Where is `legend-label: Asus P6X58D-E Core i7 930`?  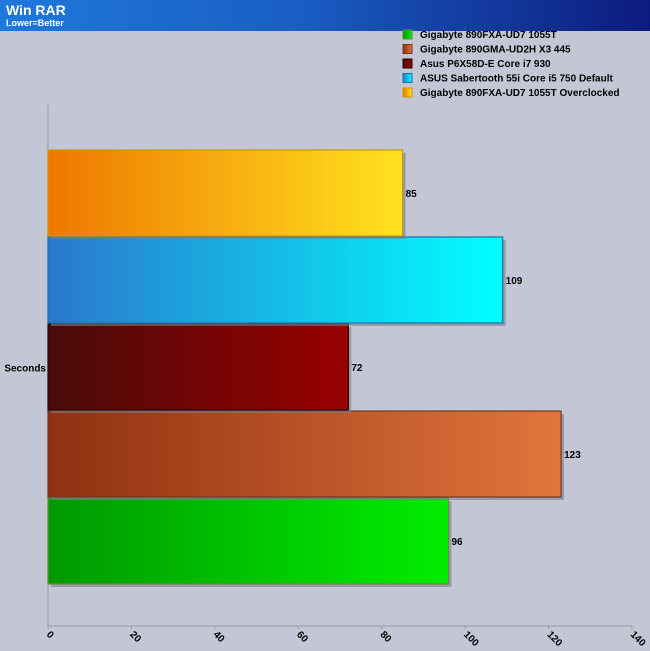
legend-label: Asus P6X58D-E Core i7 930 is located at coordinates (485, 64).